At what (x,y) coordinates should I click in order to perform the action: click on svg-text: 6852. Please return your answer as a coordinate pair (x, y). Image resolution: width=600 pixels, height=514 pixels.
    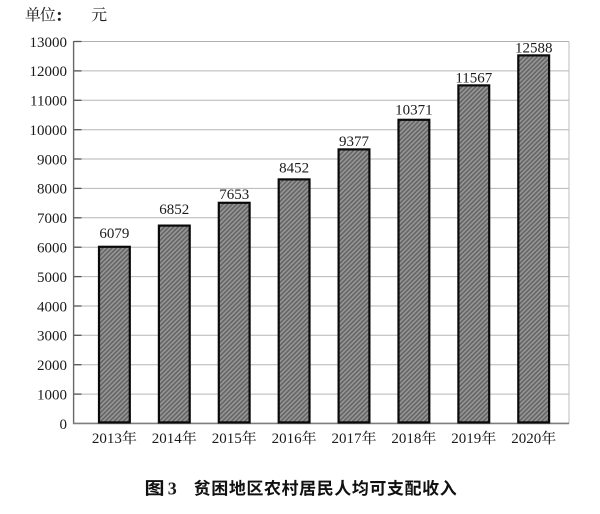
    Looking at the image, I should click on (174, 210).